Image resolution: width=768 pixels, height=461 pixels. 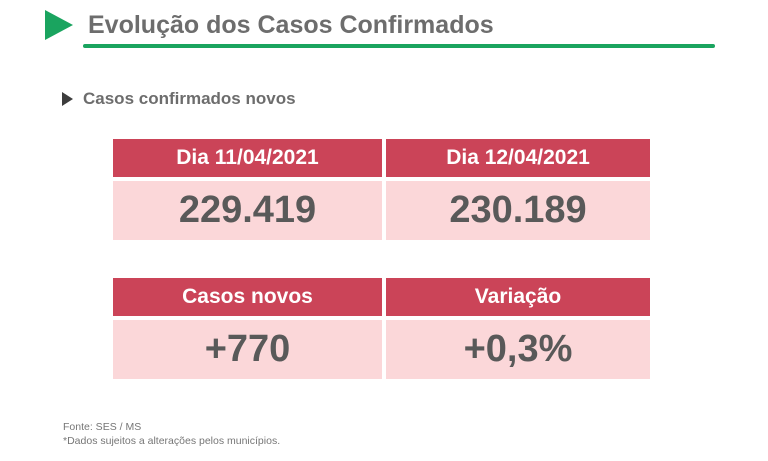 What do you see at coordinates (247, 297) in the screenshot?
I see `table-header-new-cases: Casos novos` at bounding box center [247, 297].